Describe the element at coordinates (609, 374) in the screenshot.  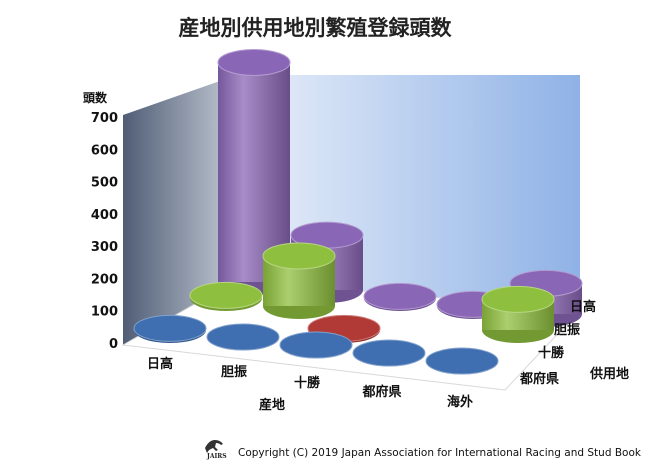
I see `z-axis-label: 供用地` at that location.